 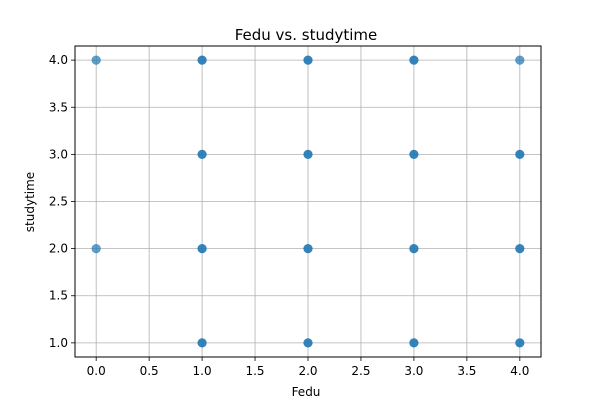 I want to click on x-tick-label: 0.0, so click(x=96, y=371).